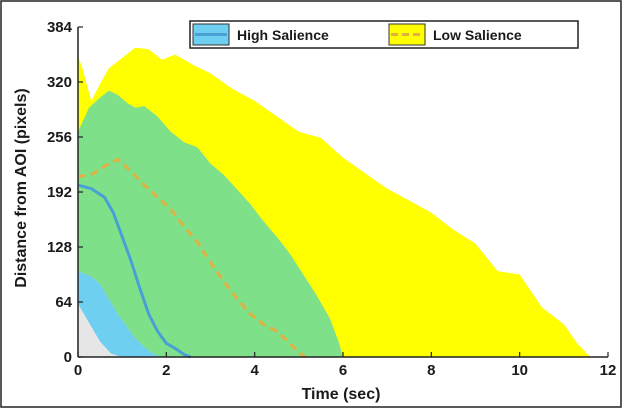  I want to click on y-tick-label: 192, so click(59, 192).